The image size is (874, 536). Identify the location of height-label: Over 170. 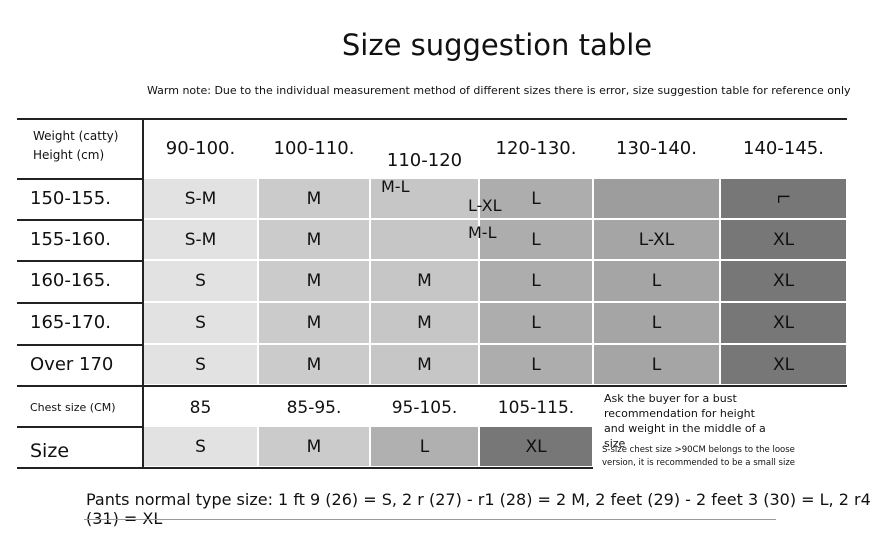
(72, 364).